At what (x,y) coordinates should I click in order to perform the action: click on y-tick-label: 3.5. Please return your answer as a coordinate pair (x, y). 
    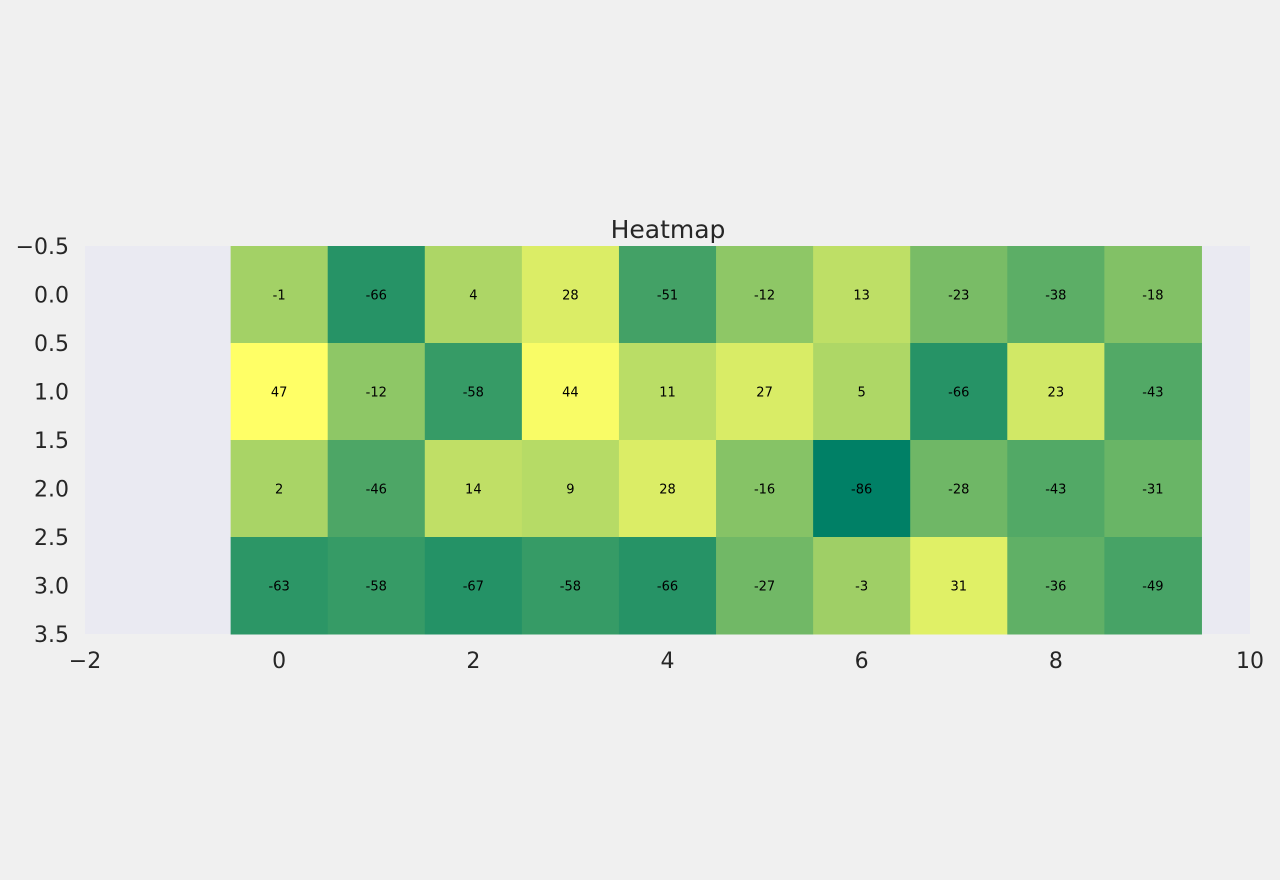
    Looking at the image, I should click on (51, 635).